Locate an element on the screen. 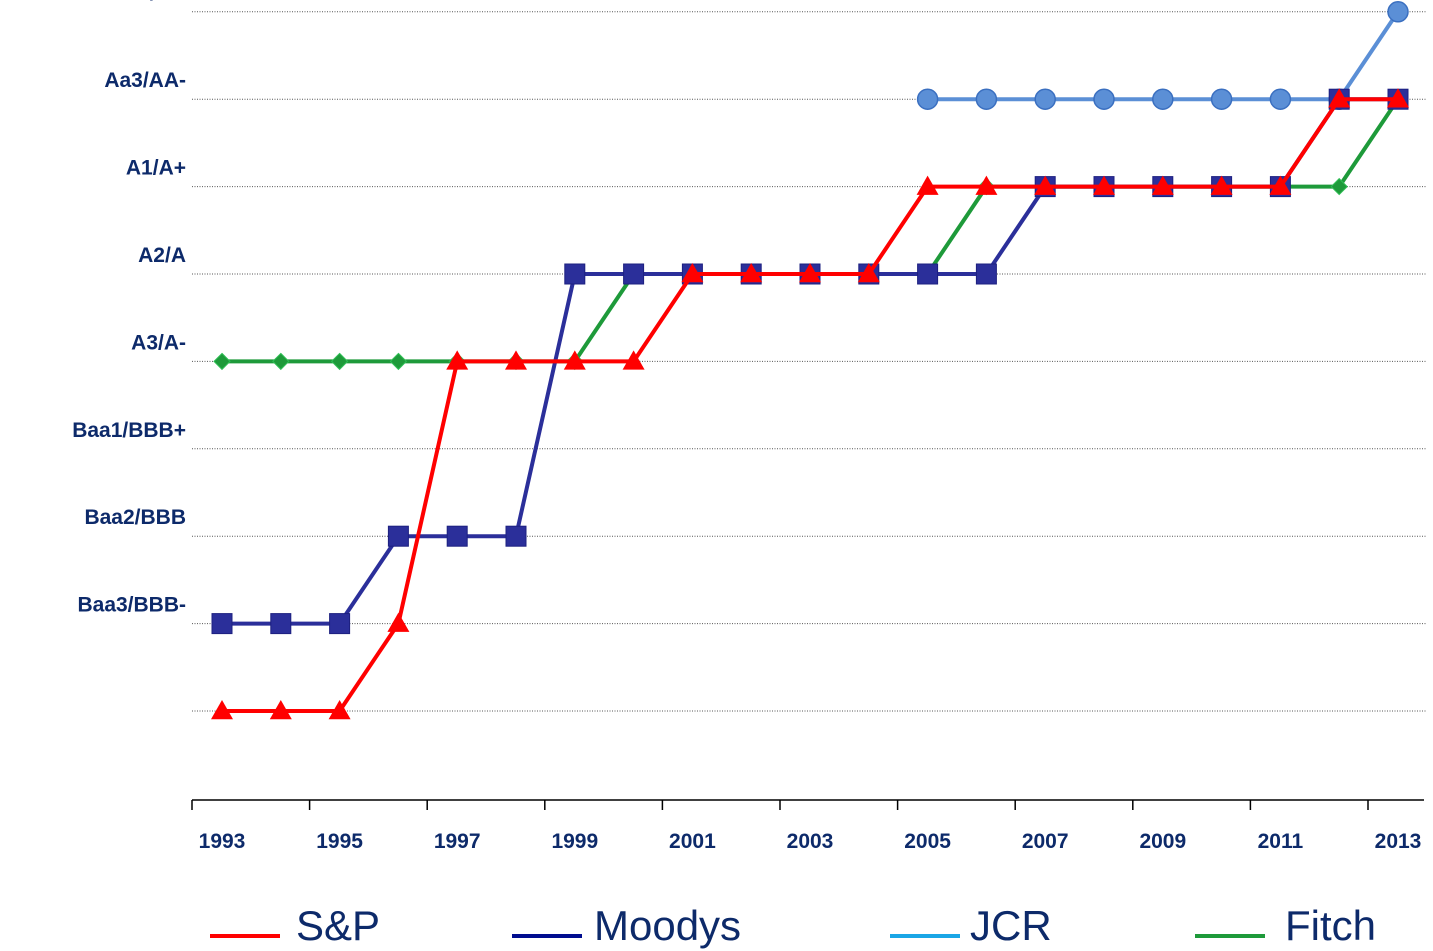  legend: S&P Moodys JCR Fitch is located at coordinates (793, 925).